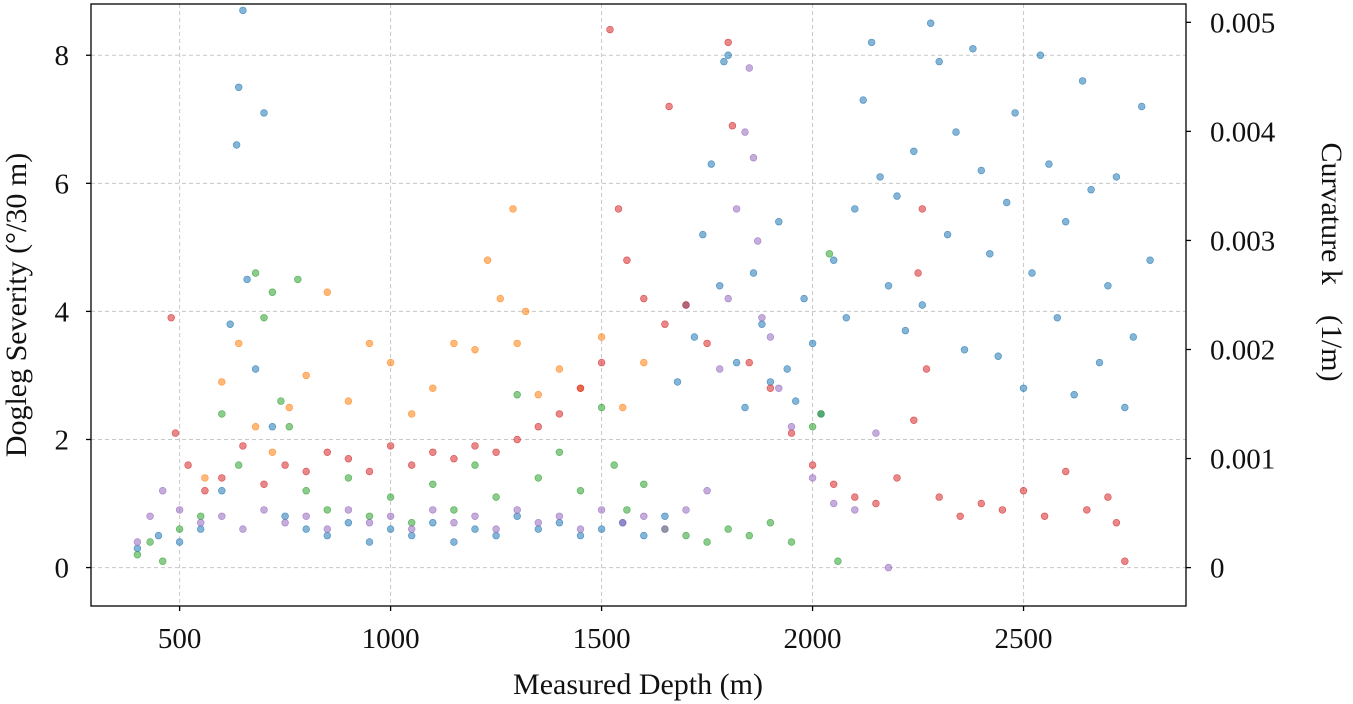  I want to click on y2-tick-label: 0.005, so click(1242, 23).